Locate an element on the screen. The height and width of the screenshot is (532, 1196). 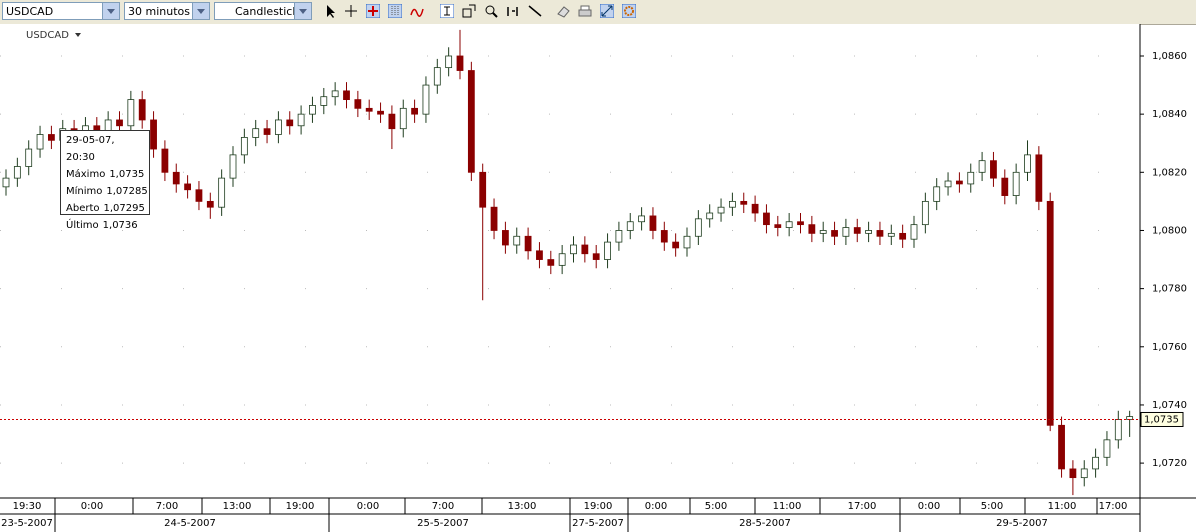
y-tick-label: 1,0780 is located at coordinates (1169, 289).